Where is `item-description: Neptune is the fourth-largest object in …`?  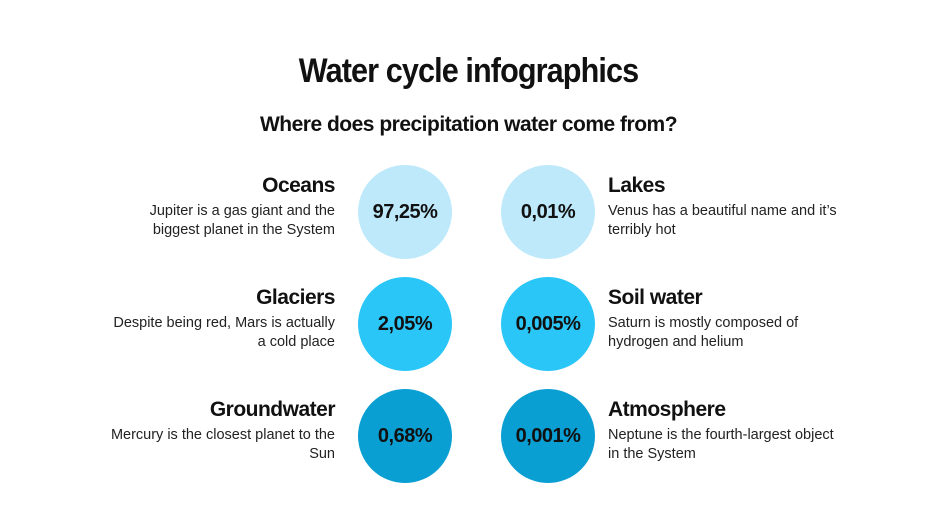
item-description: Neptune is the fourth-largest object in … is located at coordinates (721, 444).